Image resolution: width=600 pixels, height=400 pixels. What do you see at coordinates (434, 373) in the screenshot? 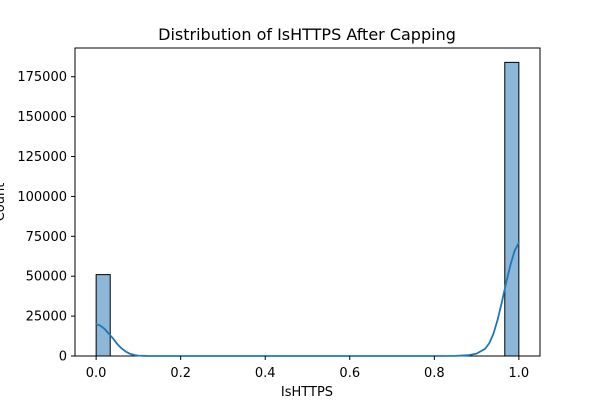
I see `x-tick-label: 0.8` at bounding box center [434, 373].